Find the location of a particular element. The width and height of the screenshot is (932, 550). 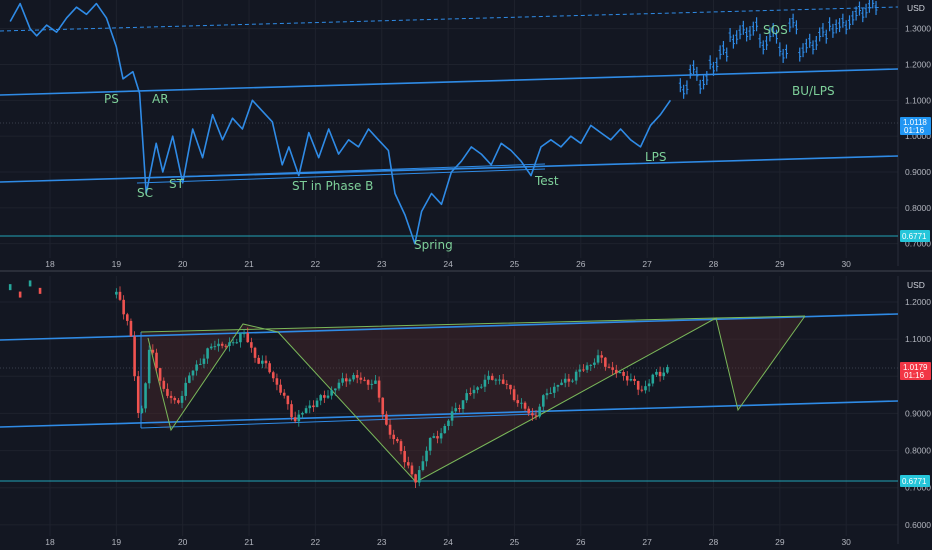

annotation-st-phase-b: ST in Phase B is located at coordinates (332, 186).